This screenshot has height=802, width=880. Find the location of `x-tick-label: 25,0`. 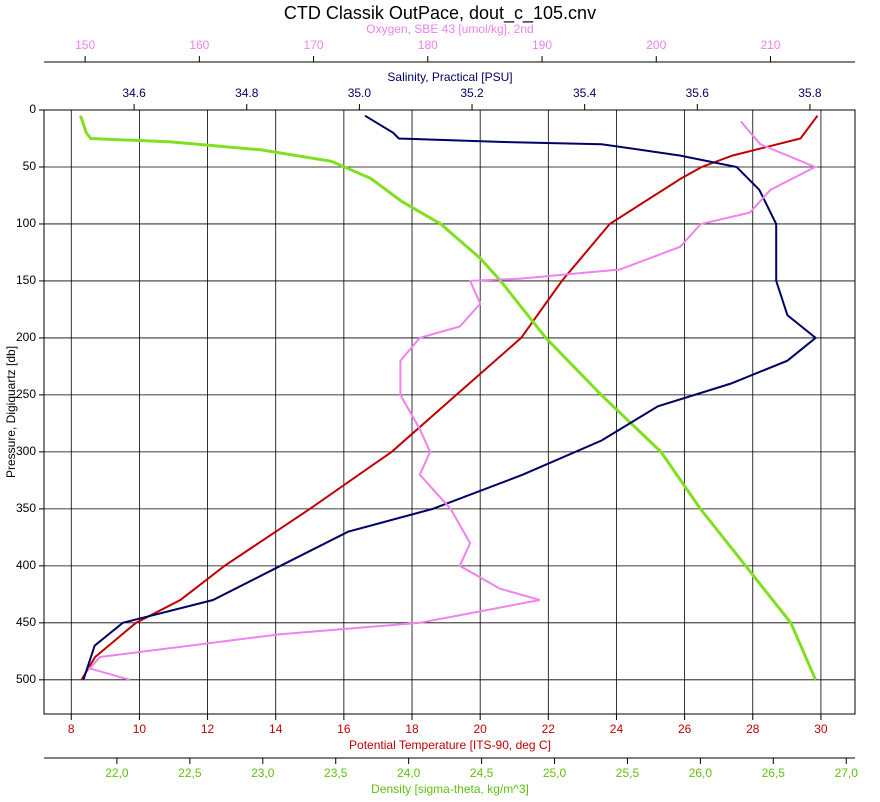

x-tick-label: 25,0 is located at coordinates (555, 773).